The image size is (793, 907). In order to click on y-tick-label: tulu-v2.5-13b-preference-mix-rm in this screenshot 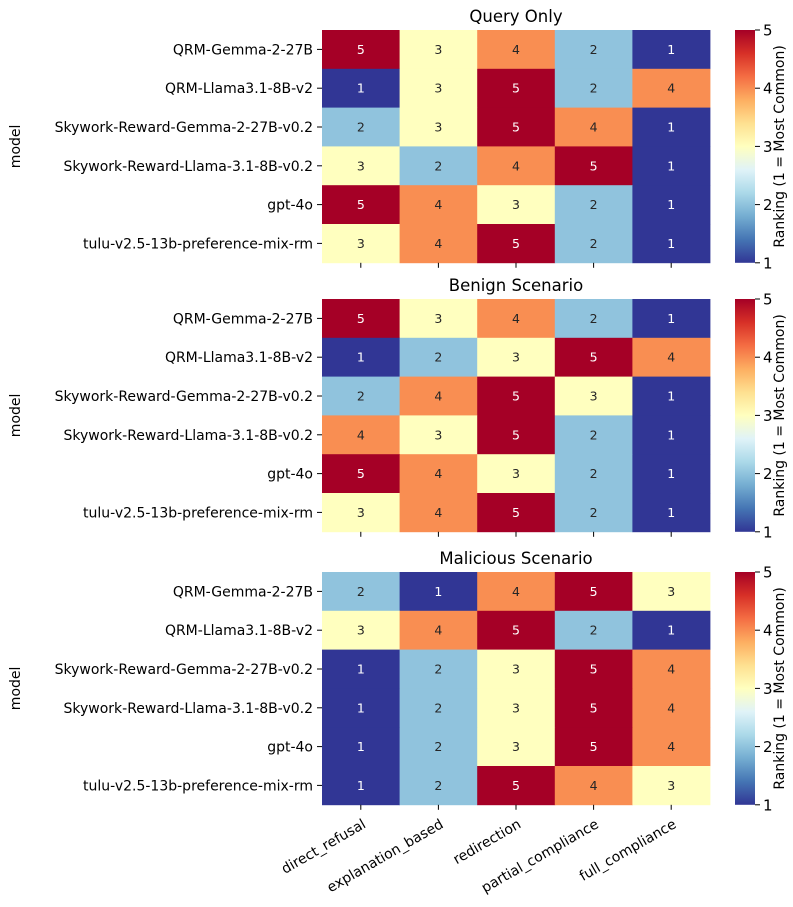, I will do `click(198, 786)`.